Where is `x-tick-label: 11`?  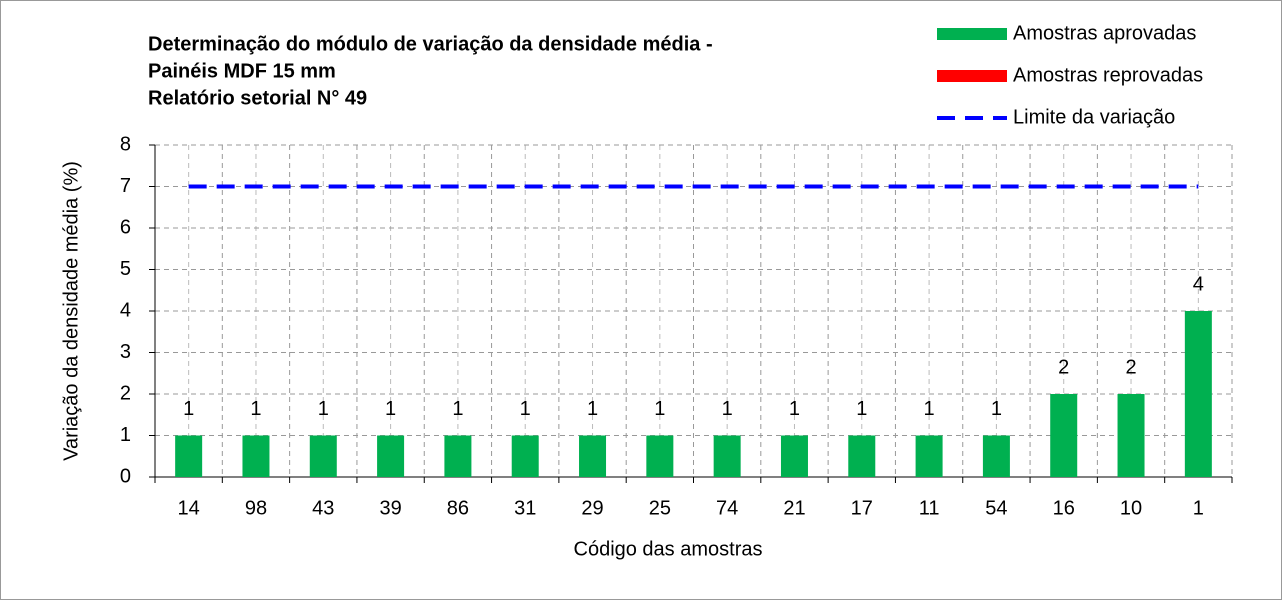
x-tick-label: 11 is located at coordinates (929, 508).